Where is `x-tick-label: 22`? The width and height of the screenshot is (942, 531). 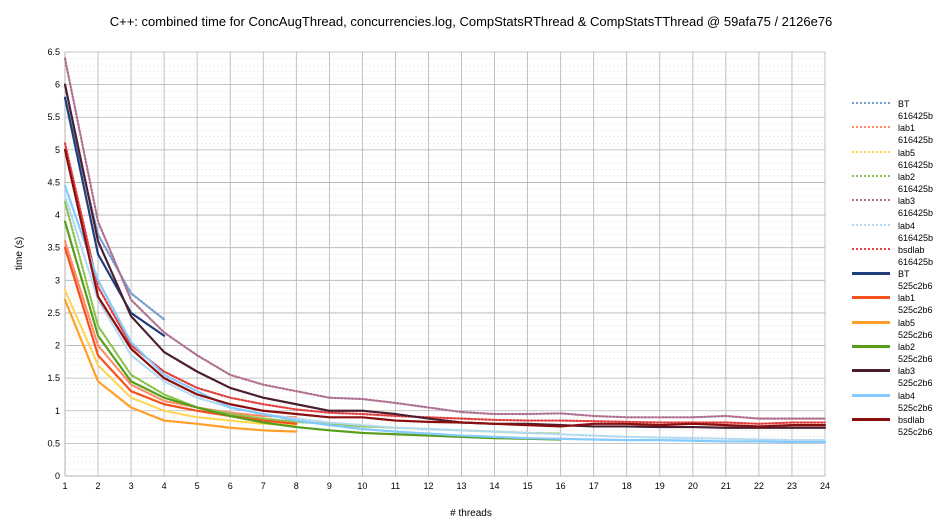 x-tick-label: 22 is located at coordinates (759, 486).